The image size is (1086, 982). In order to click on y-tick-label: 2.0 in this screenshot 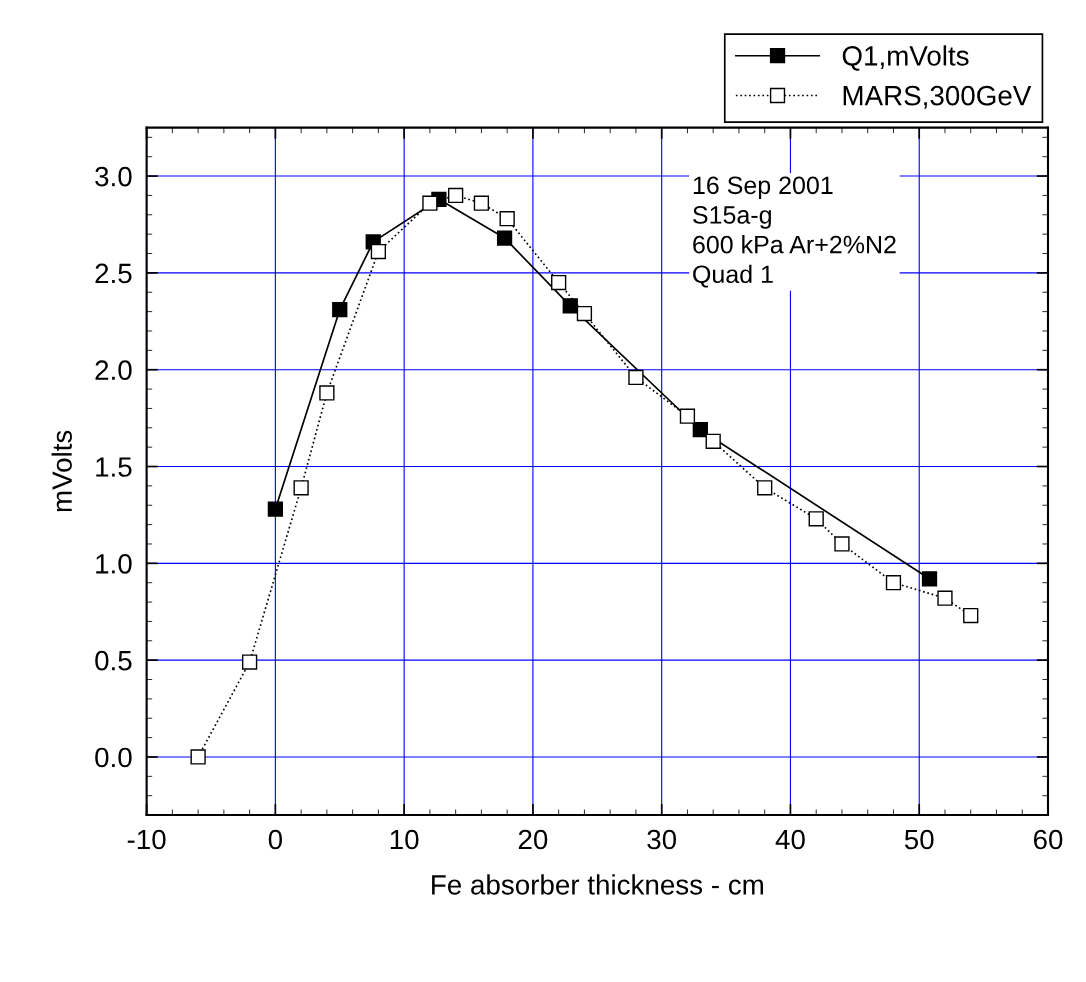, I will do `click(113, 370)`.